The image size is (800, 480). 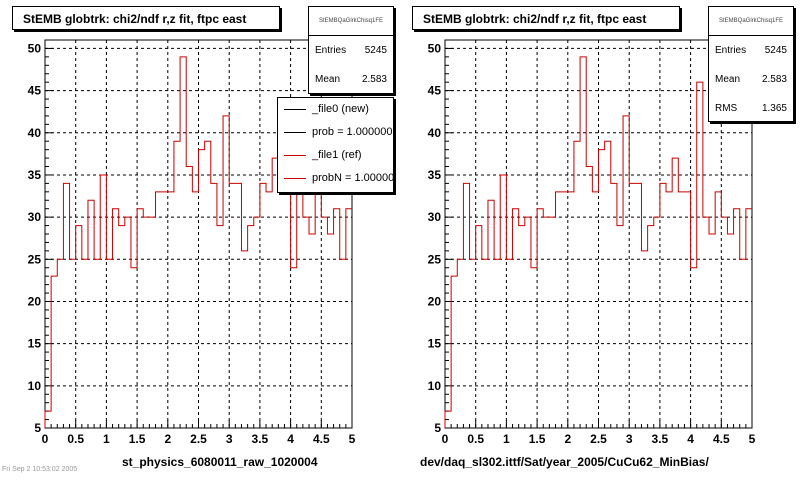 What do you see at coordinates (751, 79) in the screenshot?
I see `right-stats-mean: Mean 2.583` at bounding box center [751, 79].